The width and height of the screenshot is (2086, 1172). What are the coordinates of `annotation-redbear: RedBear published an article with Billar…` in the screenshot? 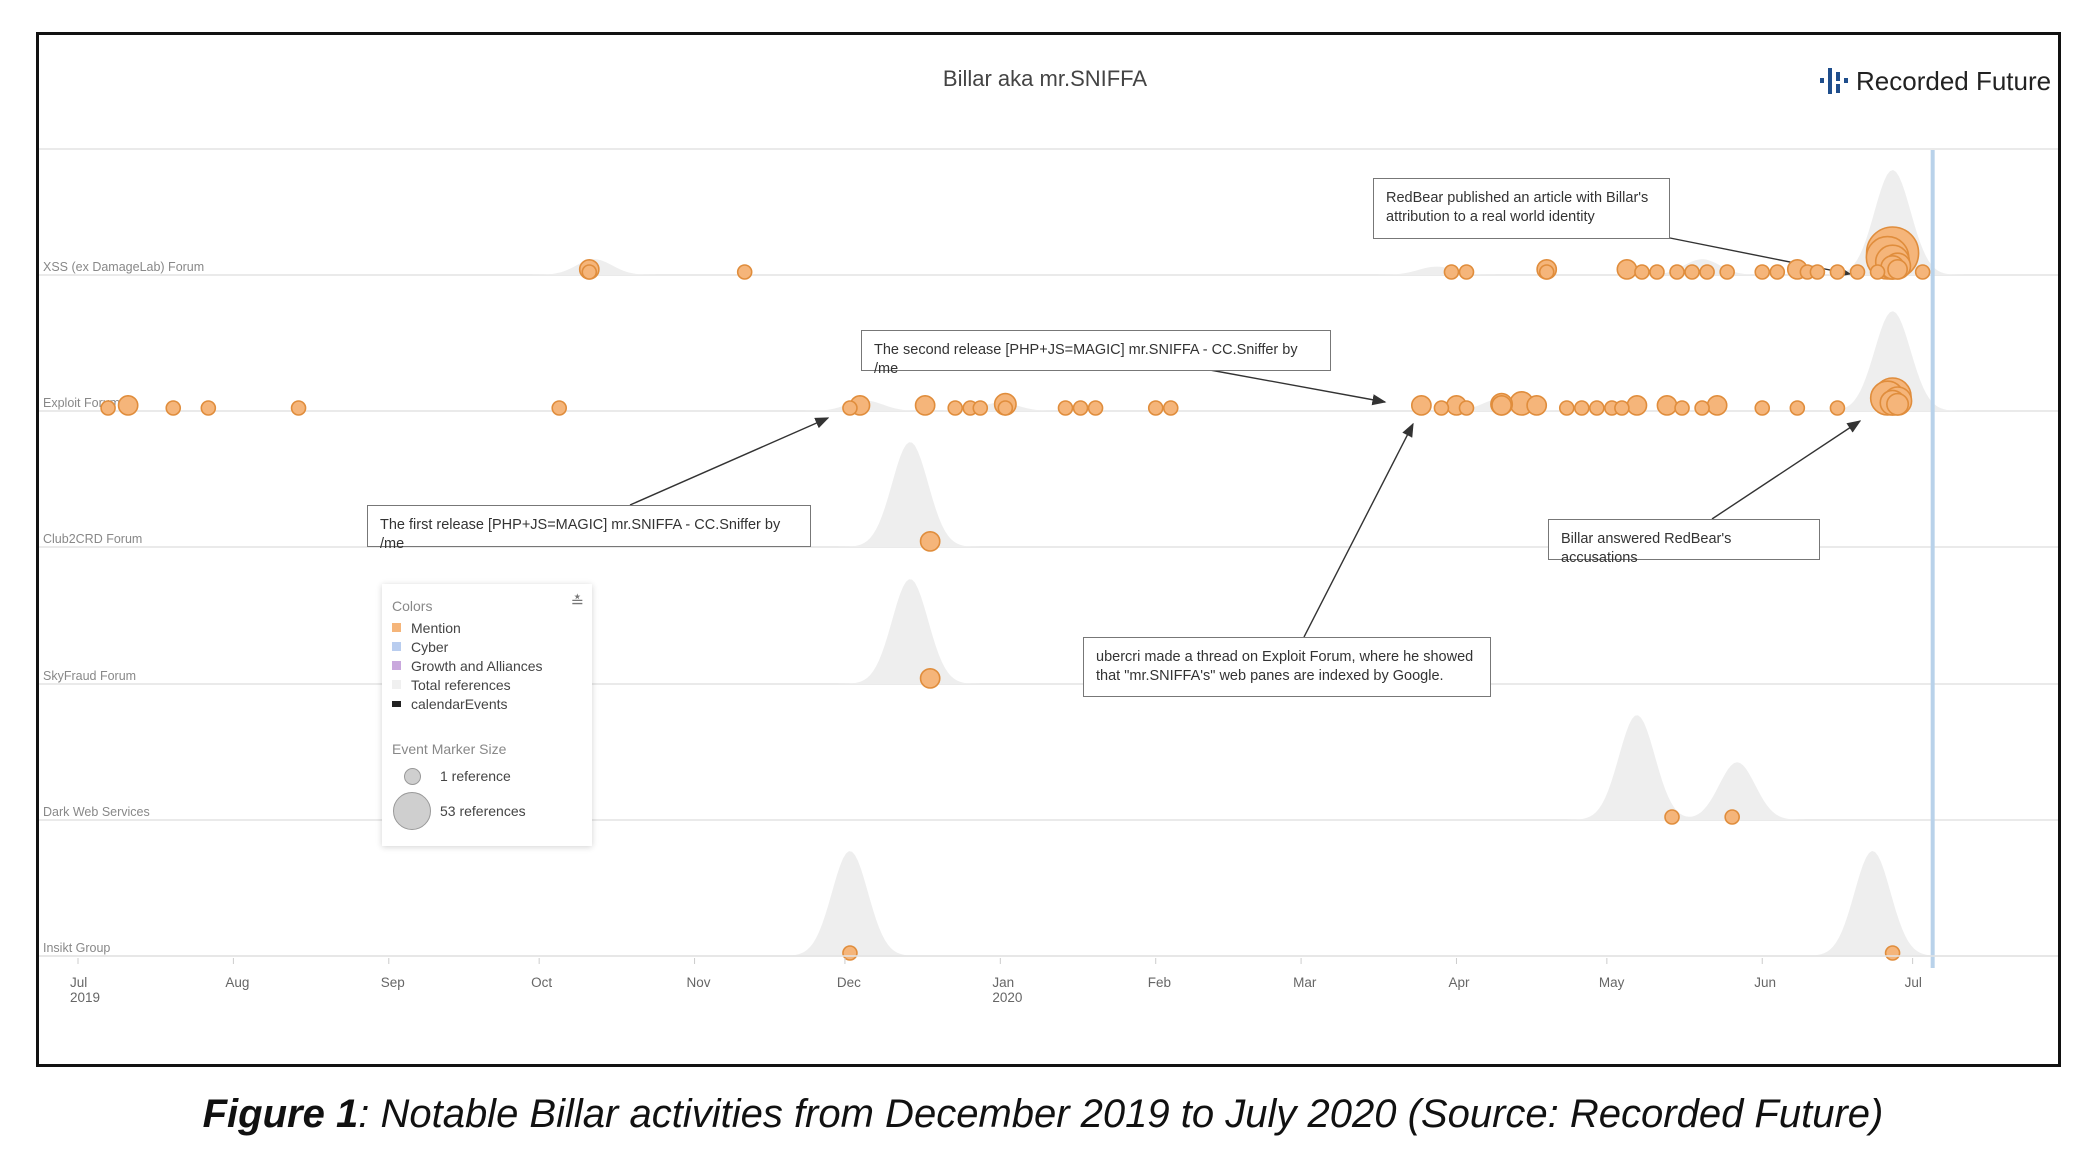 It's located at (1521, 208).